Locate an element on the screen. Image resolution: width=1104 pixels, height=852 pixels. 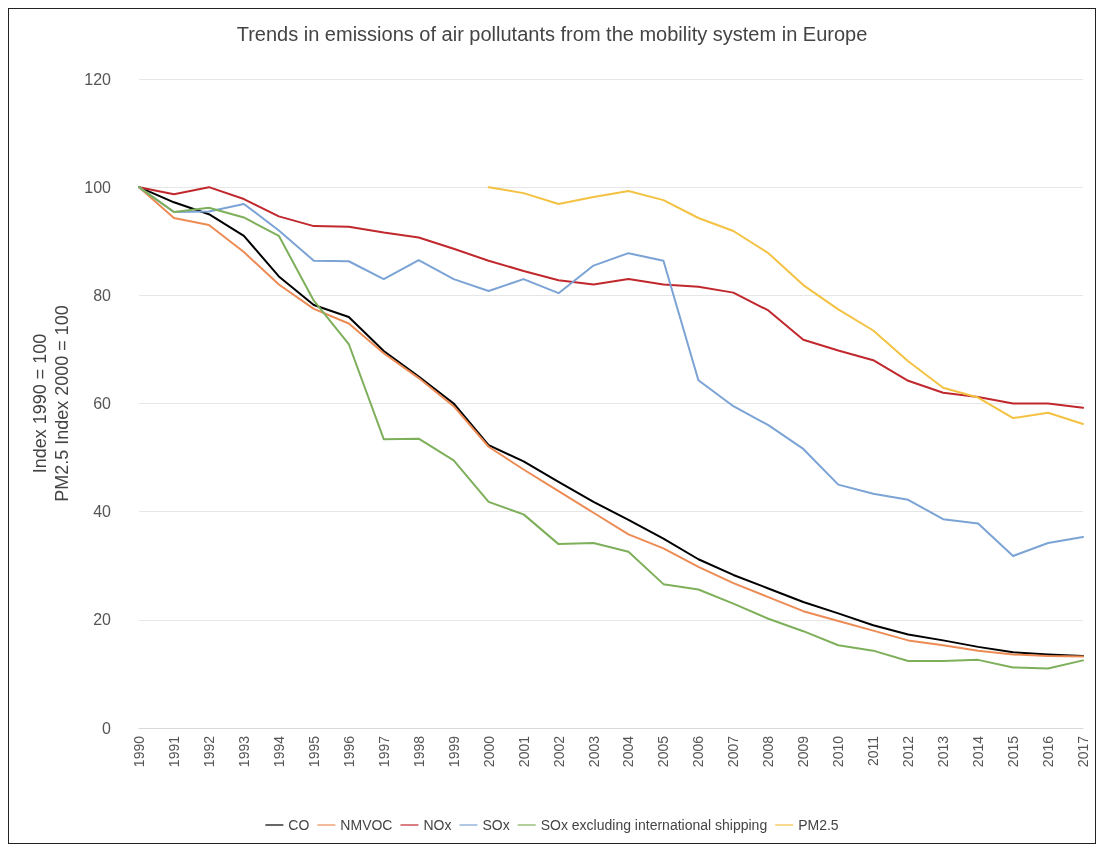
legend-label: CO is located at coordinates (299, 825).